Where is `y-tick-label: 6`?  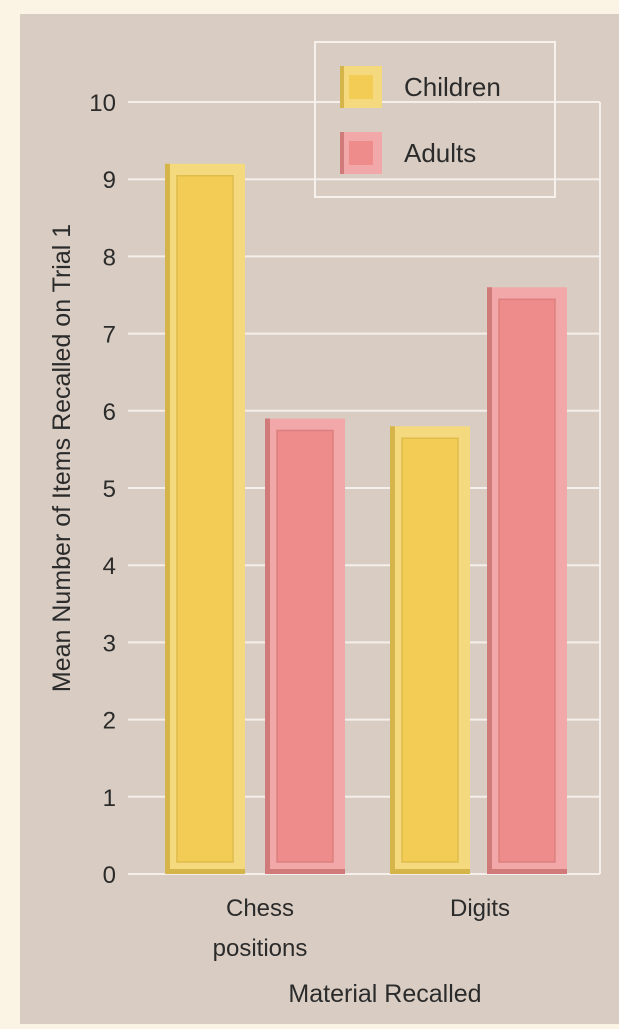
y-tick-label: 6 is located at coordinates (109, 412).